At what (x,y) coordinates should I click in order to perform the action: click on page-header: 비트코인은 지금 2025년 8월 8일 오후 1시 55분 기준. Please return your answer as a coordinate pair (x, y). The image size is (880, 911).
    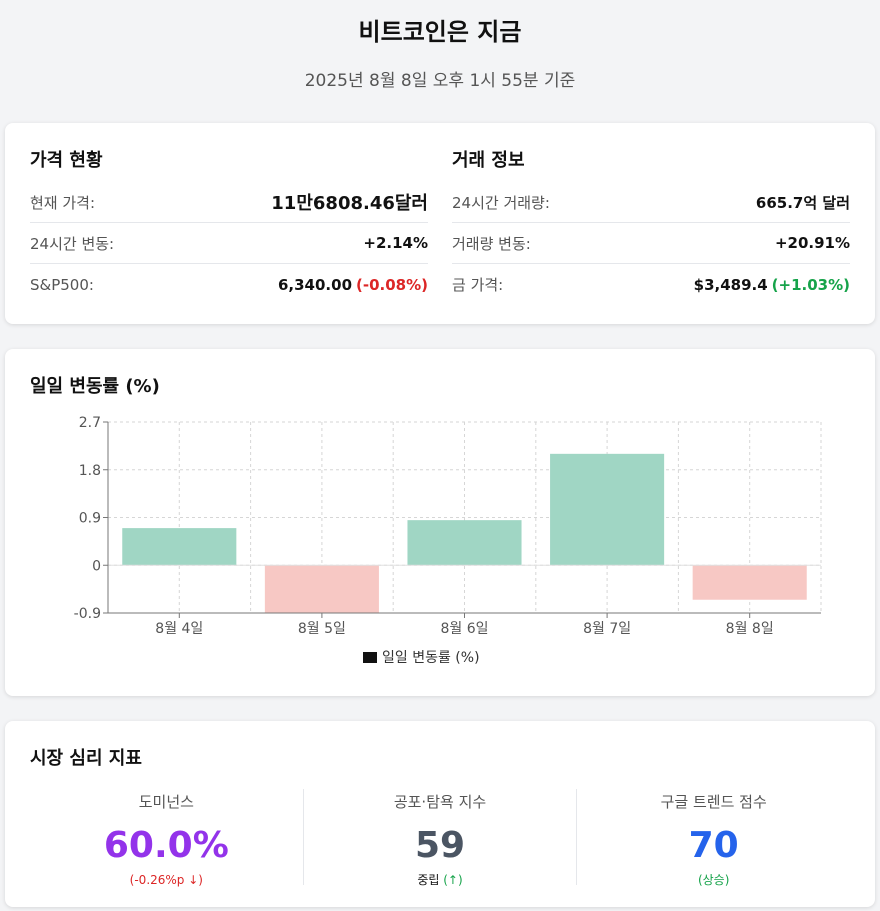
    Looking at the image, I should click on (440, 46).